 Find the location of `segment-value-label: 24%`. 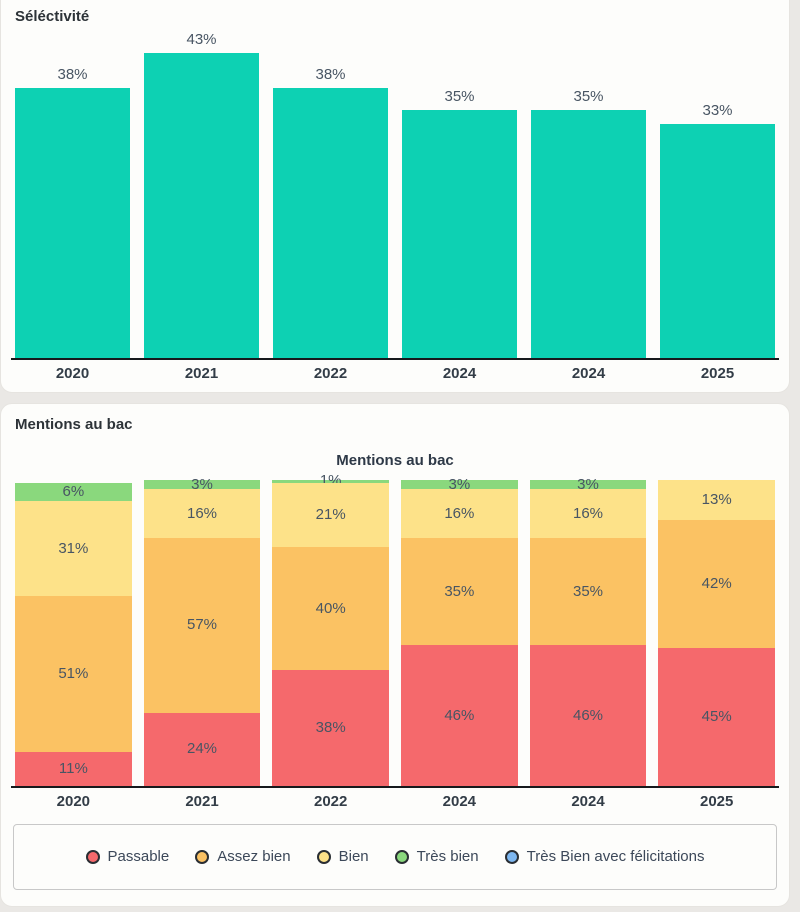

segment-value-label: 24% is located at coordinates (202, 749).